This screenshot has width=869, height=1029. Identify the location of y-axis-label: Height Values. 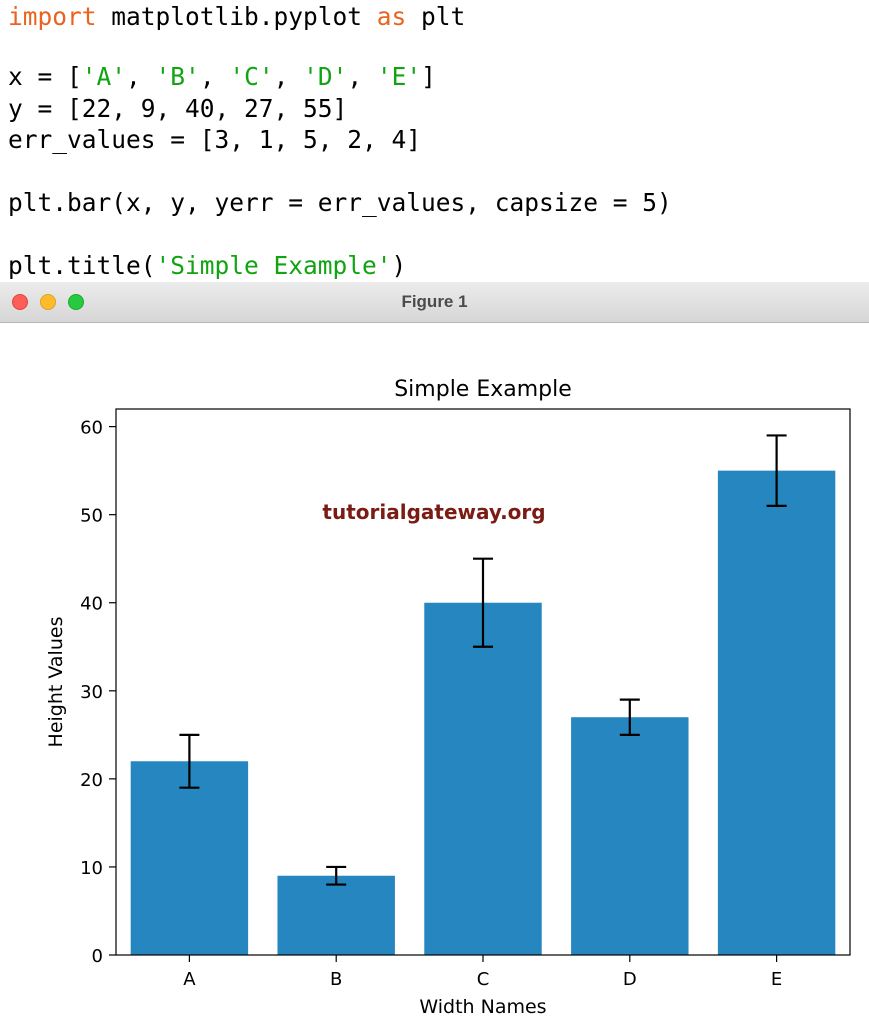
(56, 682).